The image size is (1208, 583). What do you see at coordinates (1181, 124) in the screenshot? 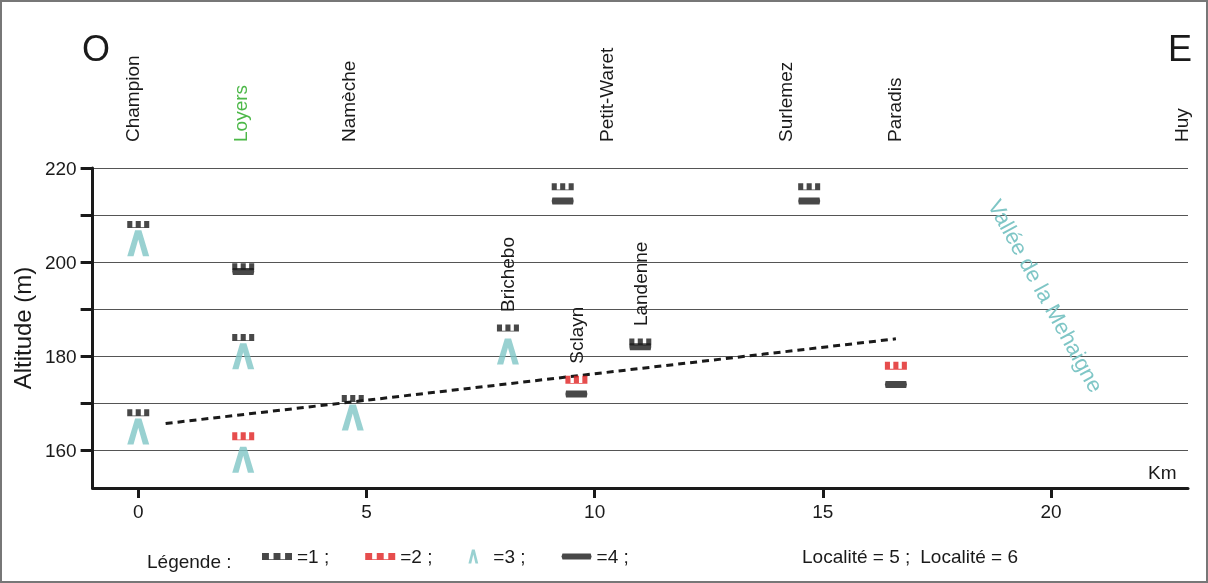
I see `text: Huy` at bounding box center [1181, 124].